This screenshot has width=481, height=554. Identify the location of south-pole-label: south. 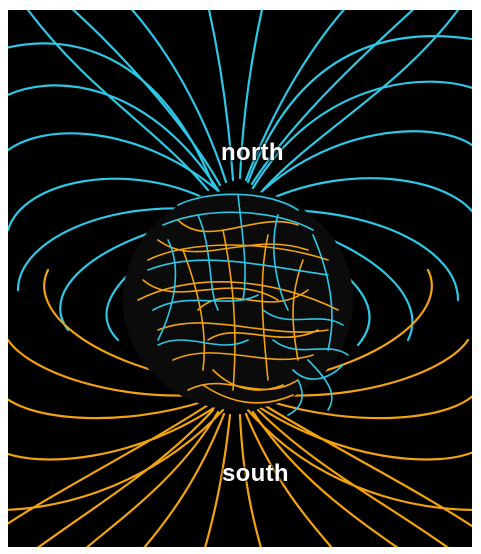
(255, 473).